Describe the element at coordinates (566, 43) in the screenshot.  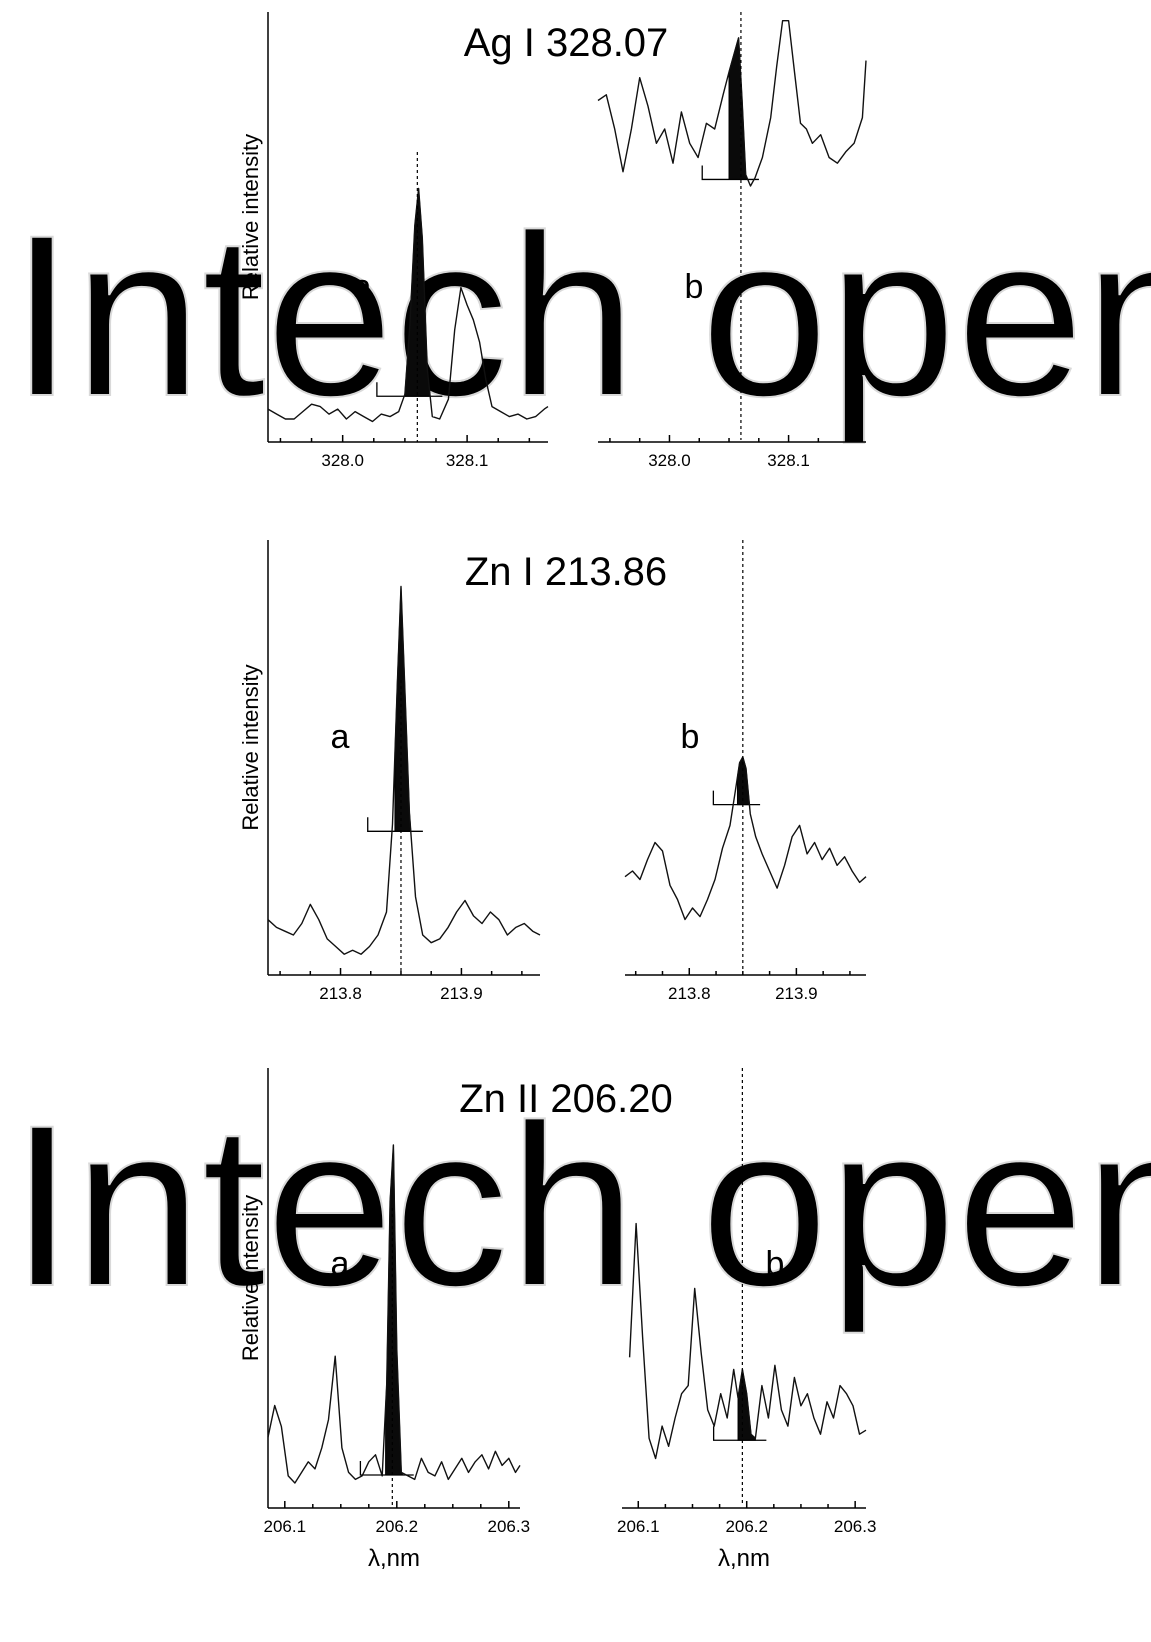
I see `panel-title: Ag I 328.07` at that location.